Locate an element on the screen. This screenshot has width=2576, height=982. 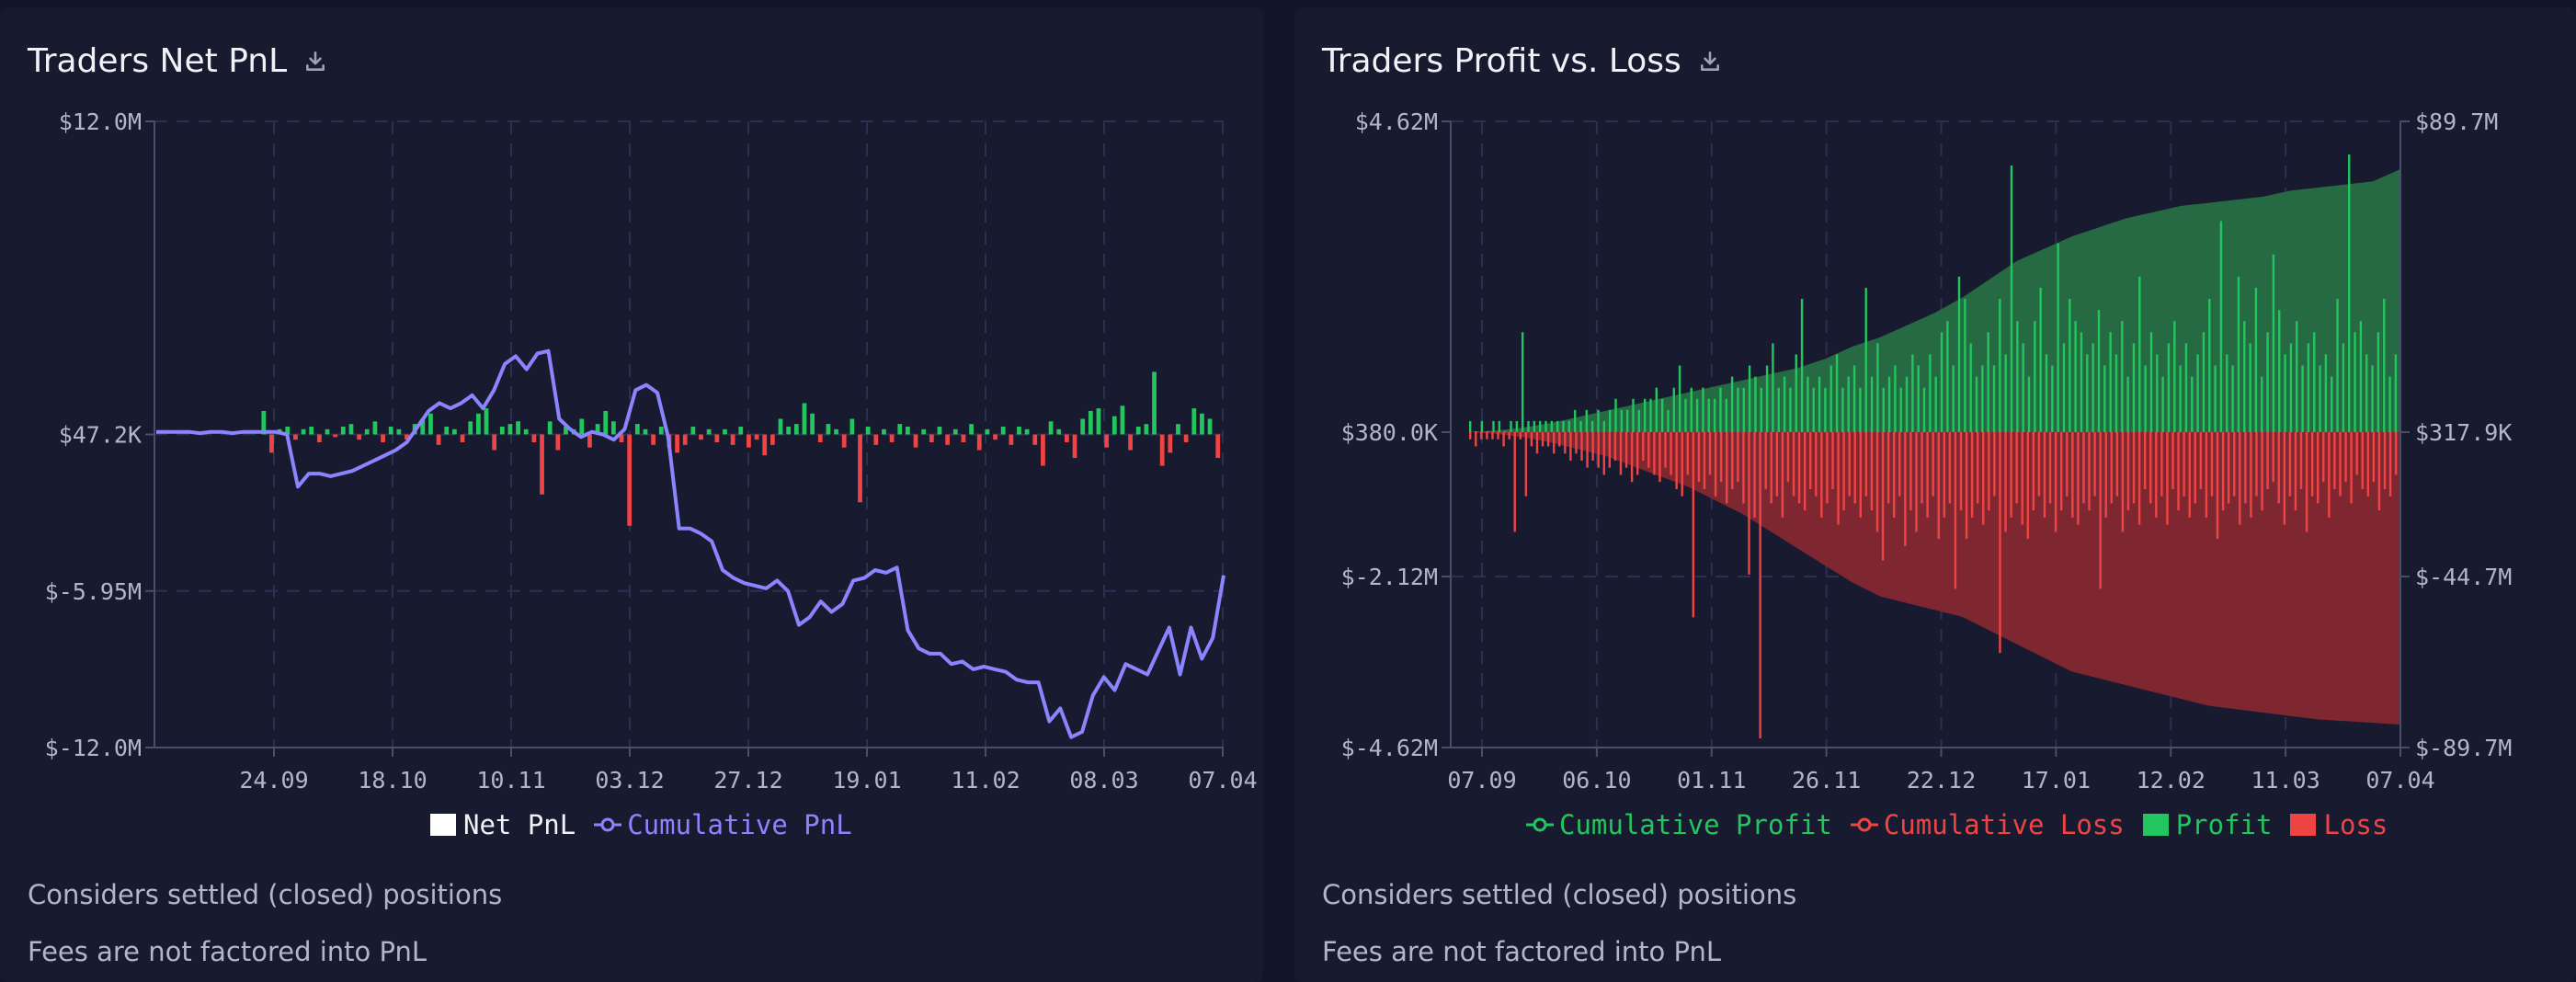
x-tick-label: 11.03 is located at coordinates (2285, 780).